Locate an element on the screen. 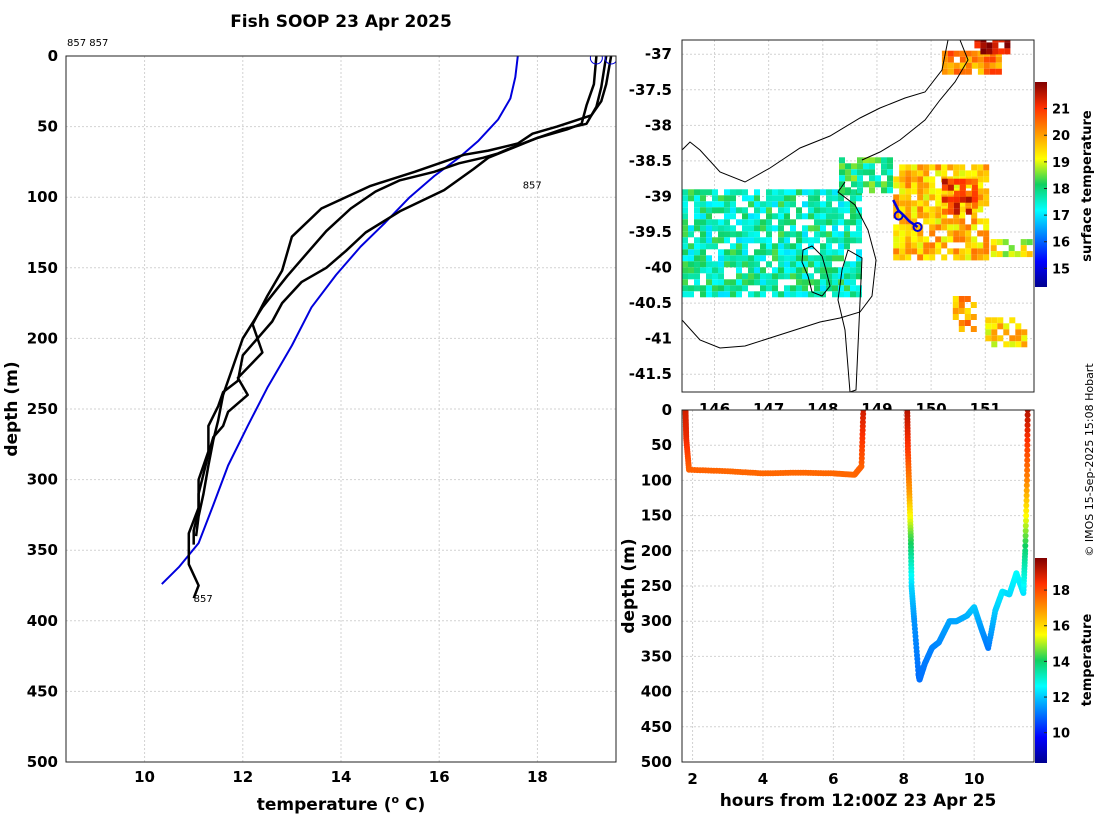 This screenshot has width=1100, height=820. profile-ytick-label: 150 is located at coordinates (42, 268).